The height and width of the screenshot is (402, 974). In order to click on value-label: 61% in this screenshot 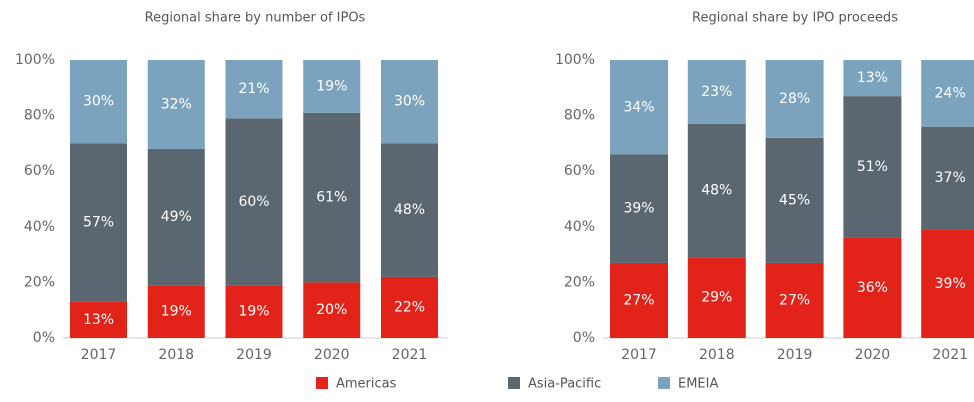, I will do `click(331, 198)`.